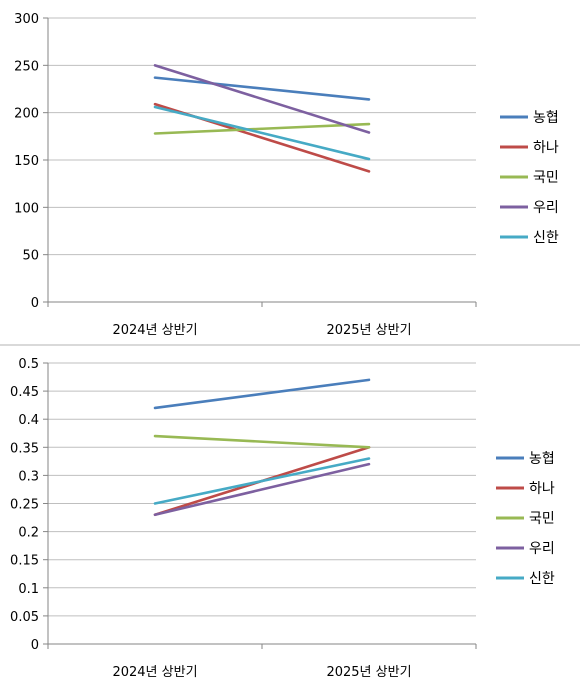  I want to click on bottom-y-tick-label: 0.15, so click(24, 561).